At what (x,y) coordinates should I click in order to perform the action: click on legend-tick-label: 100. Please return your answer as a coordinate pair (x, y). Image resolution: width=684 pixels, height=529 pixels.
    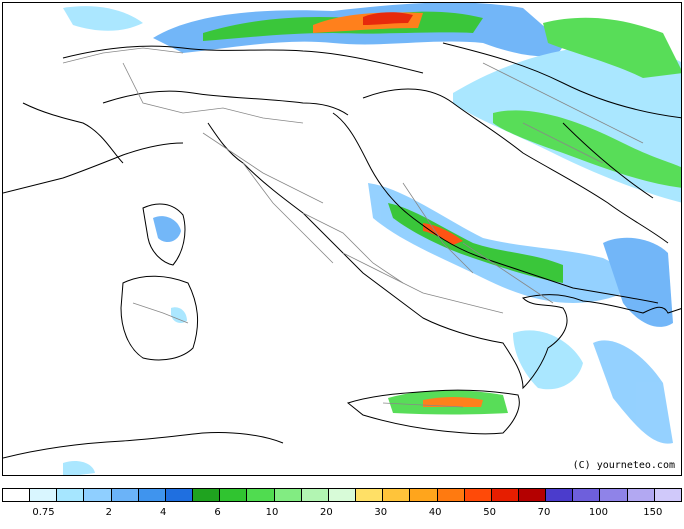
    Looking at the image, I should click on (598, 512).